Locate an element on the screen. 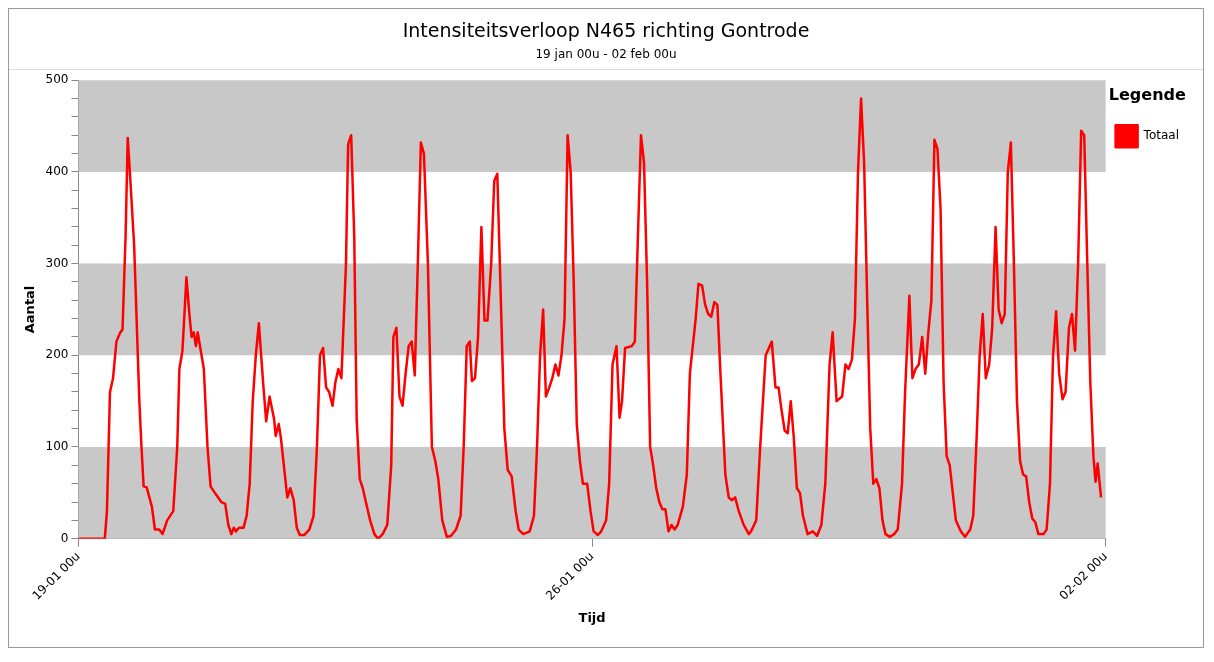  legend-label: Totaal is located at coordinates (1161, 135).